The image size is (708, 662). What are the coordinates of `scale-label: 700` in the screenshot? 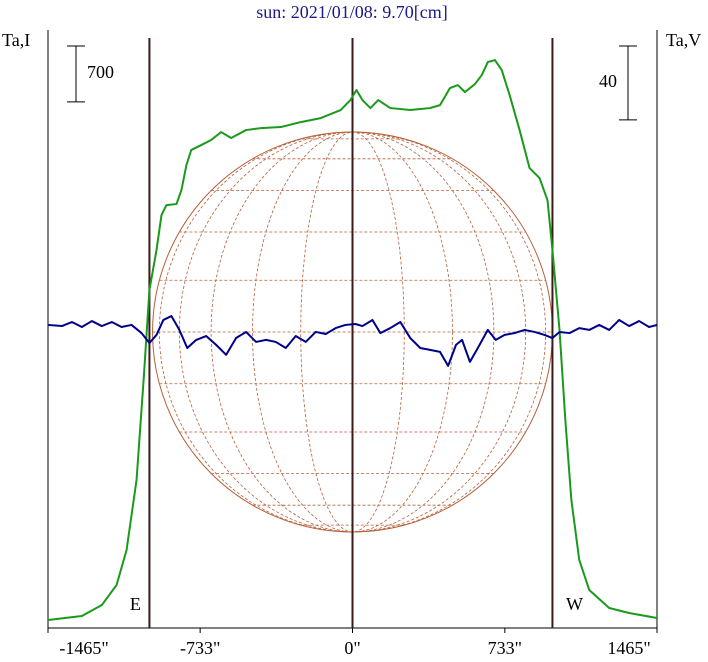 It's located at (100, 72).